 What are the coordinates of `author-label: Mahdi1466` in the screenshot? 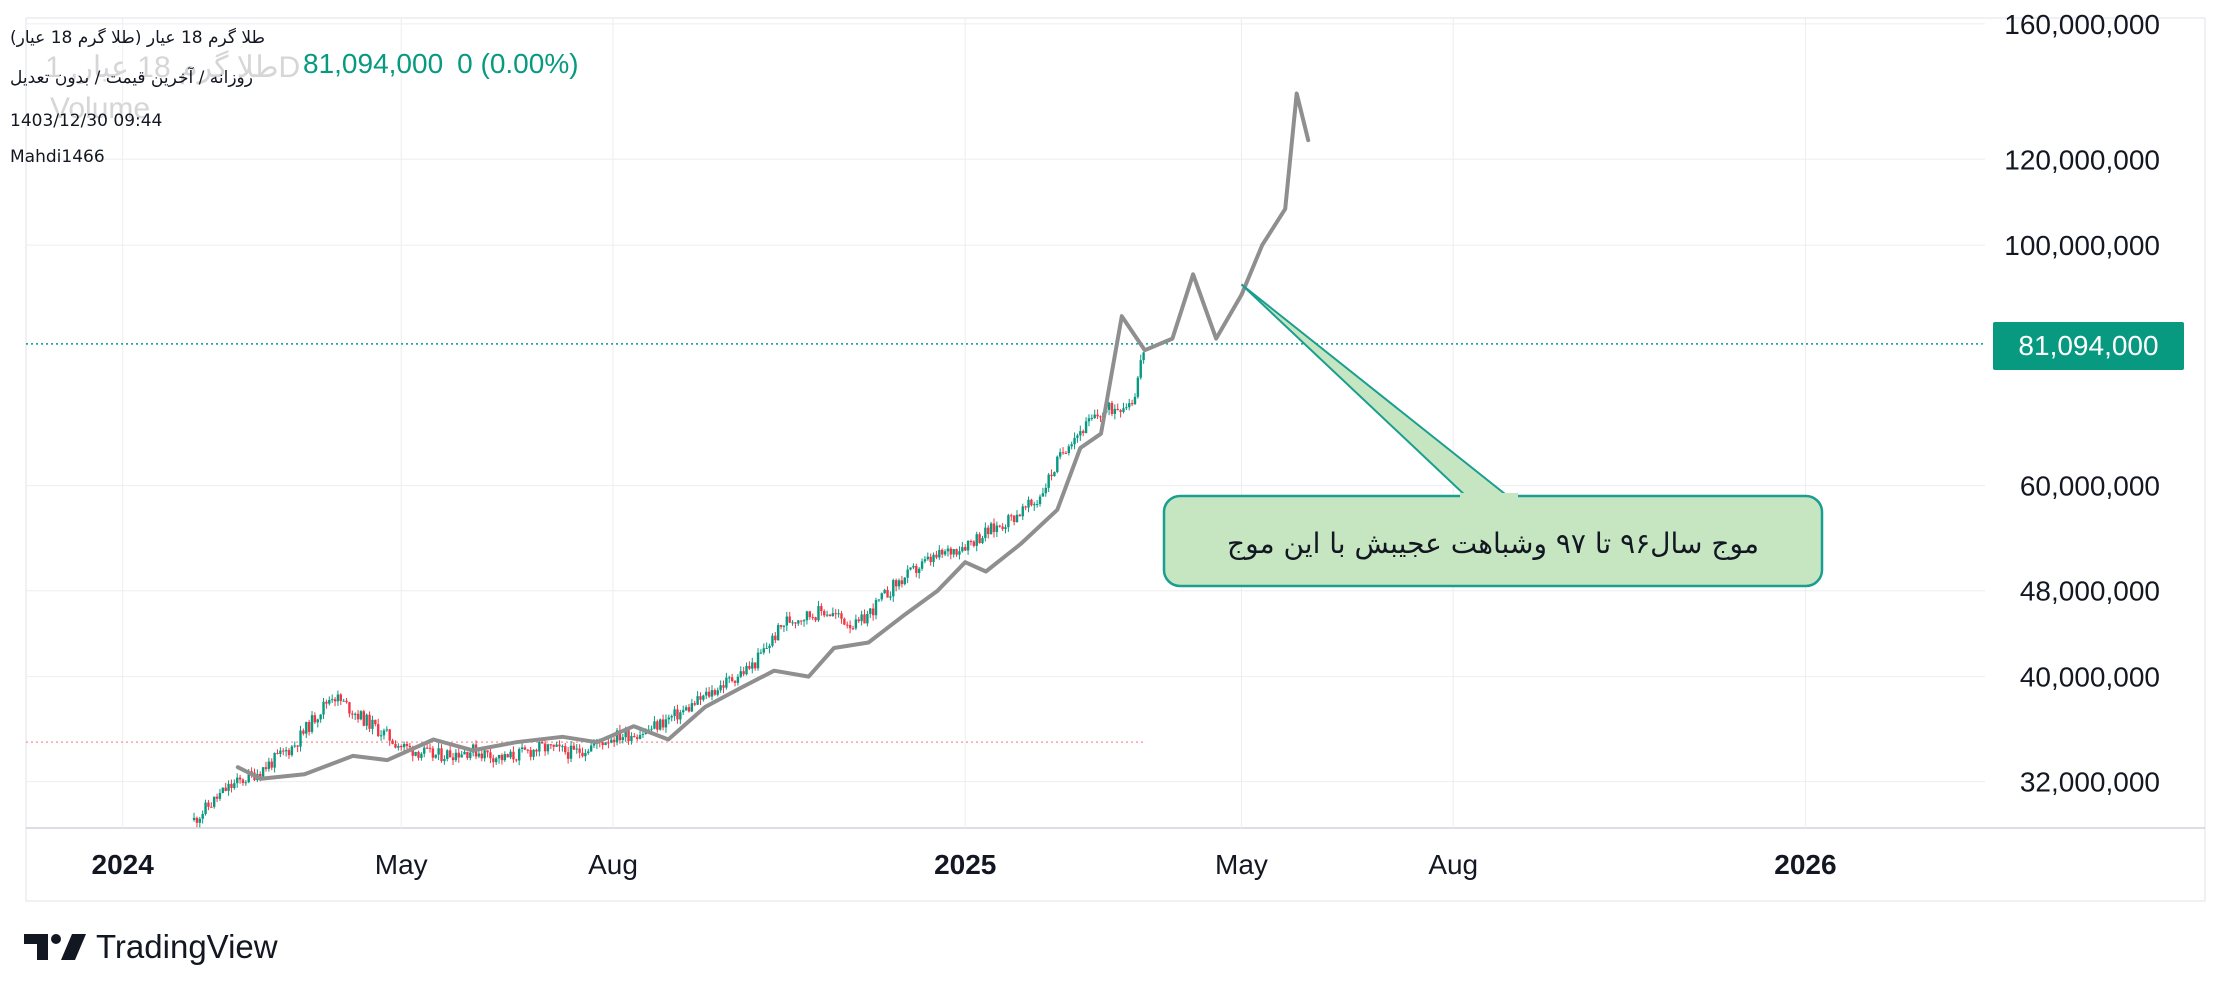 It's located at (57, 157).